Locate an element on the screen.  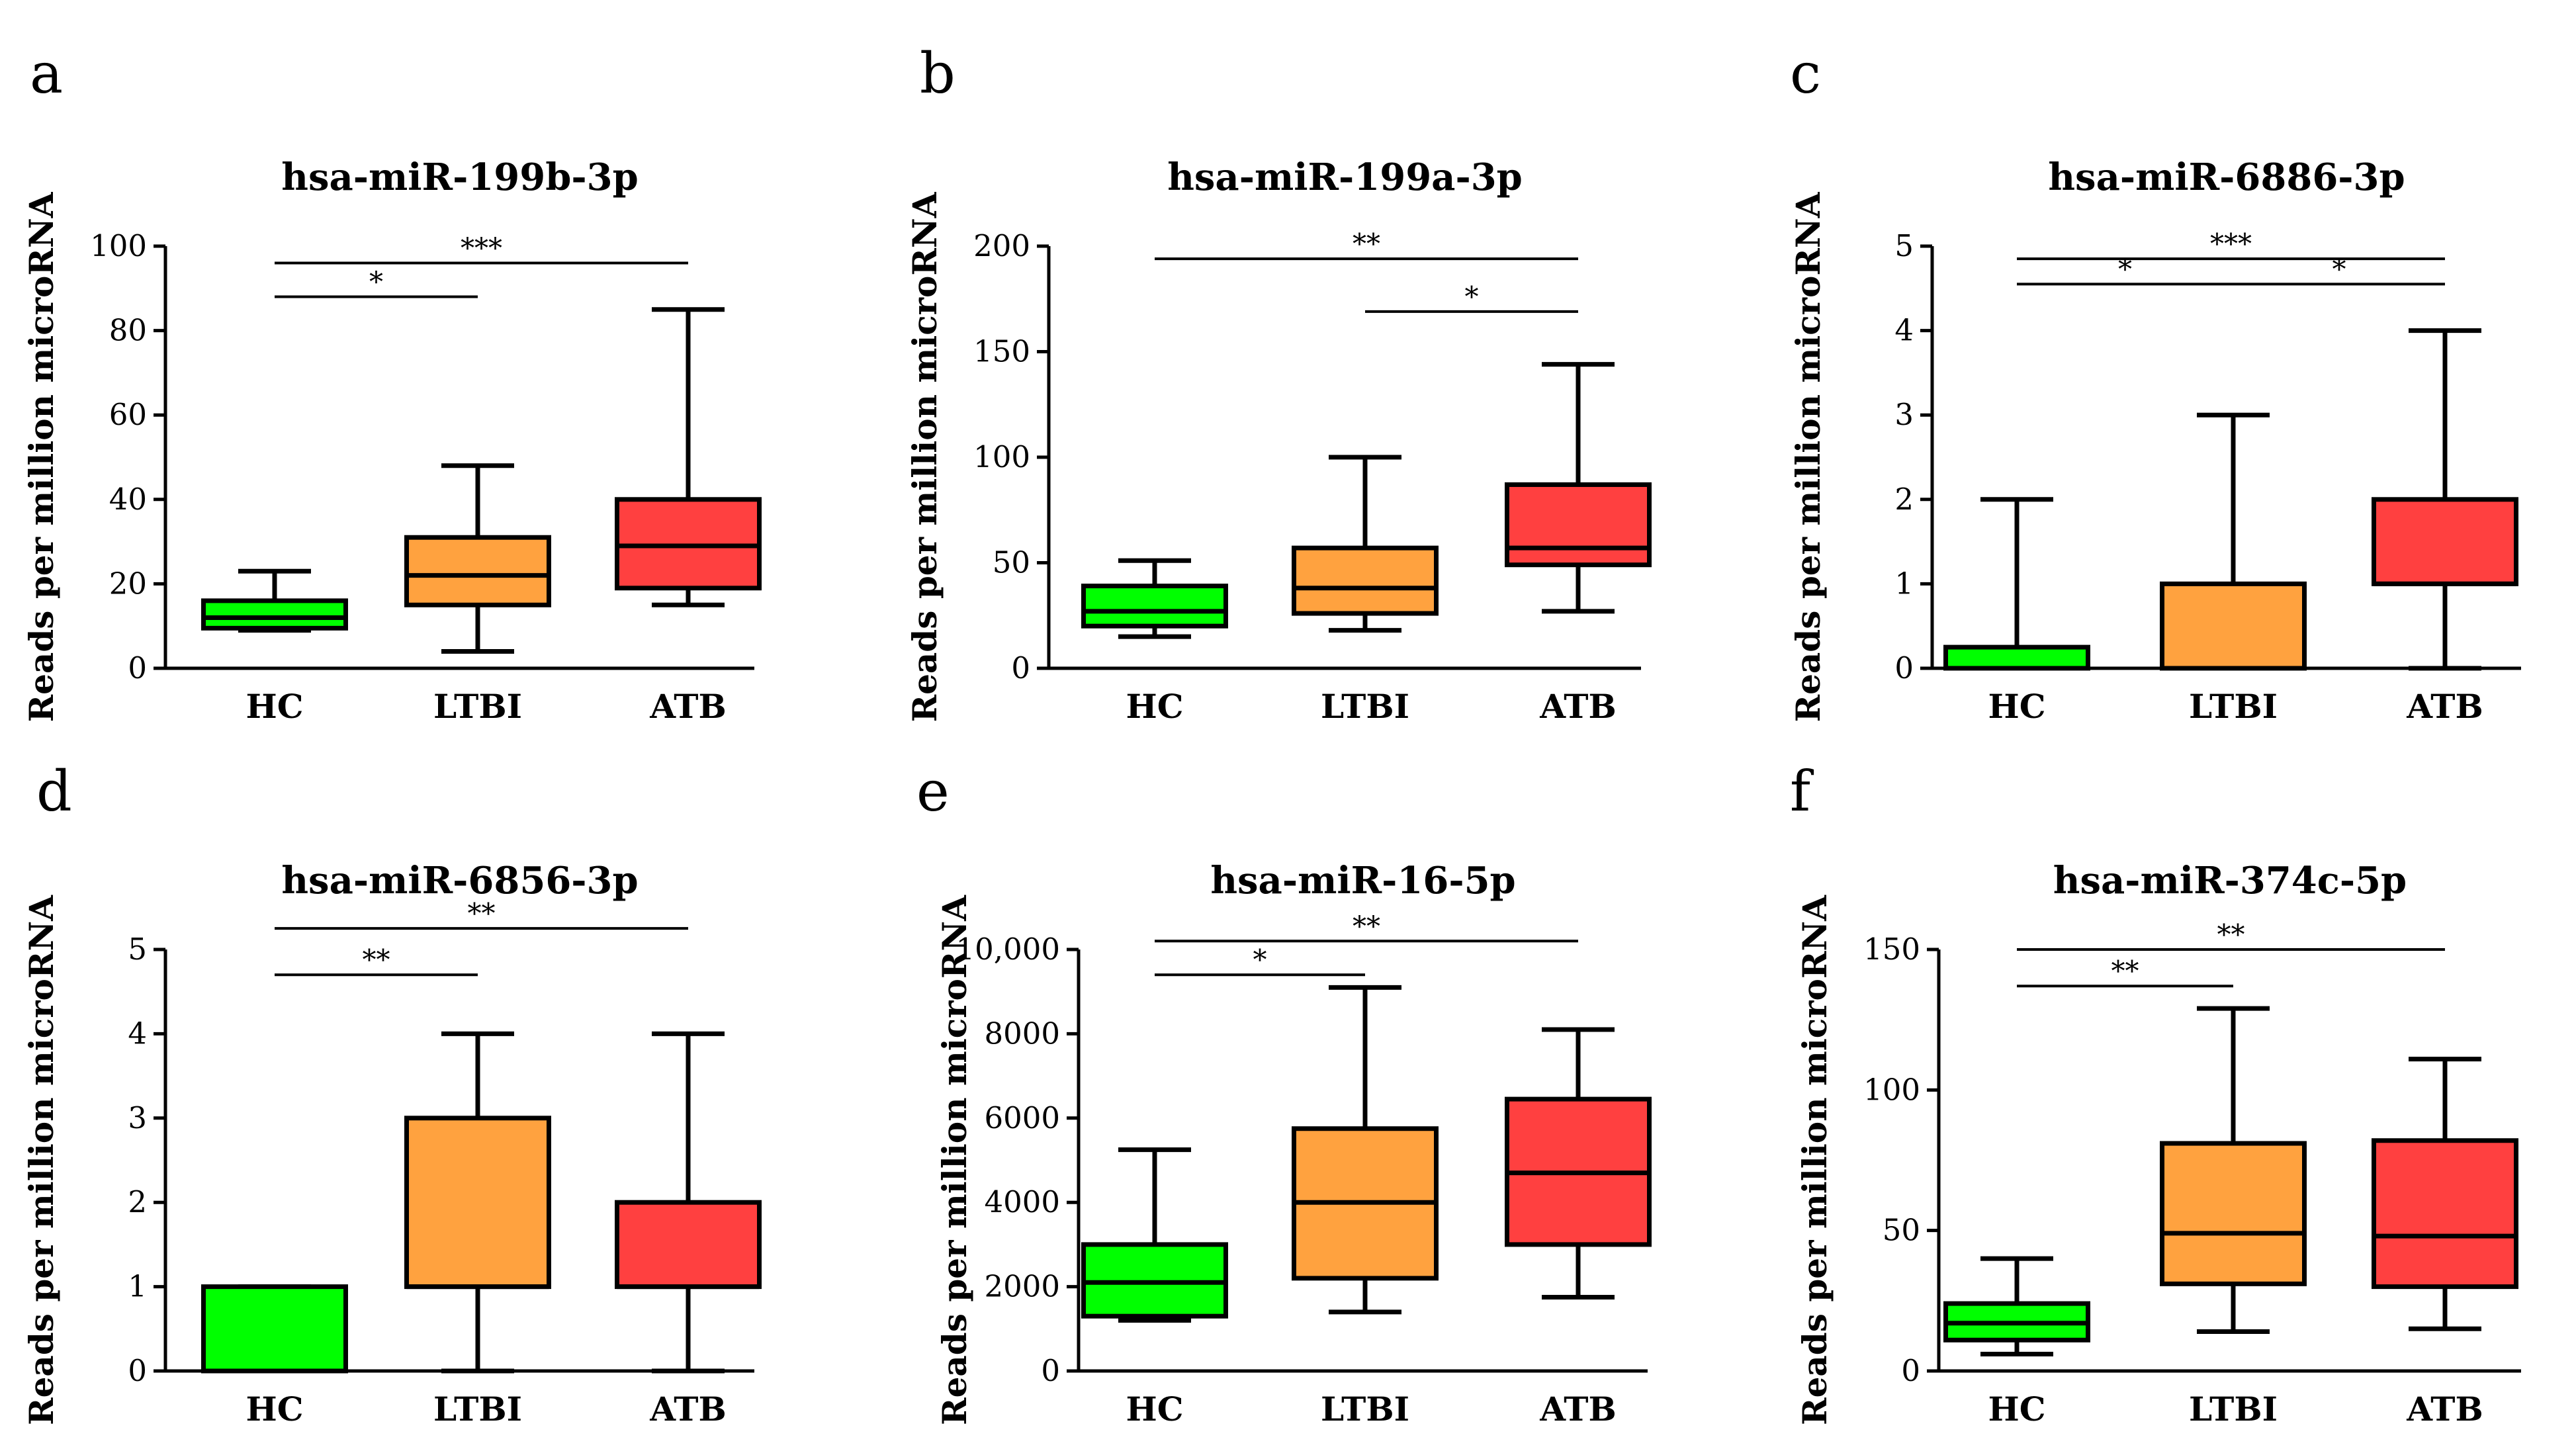
panel-a-atb-label: ATB is located at coordinates (688, 707).